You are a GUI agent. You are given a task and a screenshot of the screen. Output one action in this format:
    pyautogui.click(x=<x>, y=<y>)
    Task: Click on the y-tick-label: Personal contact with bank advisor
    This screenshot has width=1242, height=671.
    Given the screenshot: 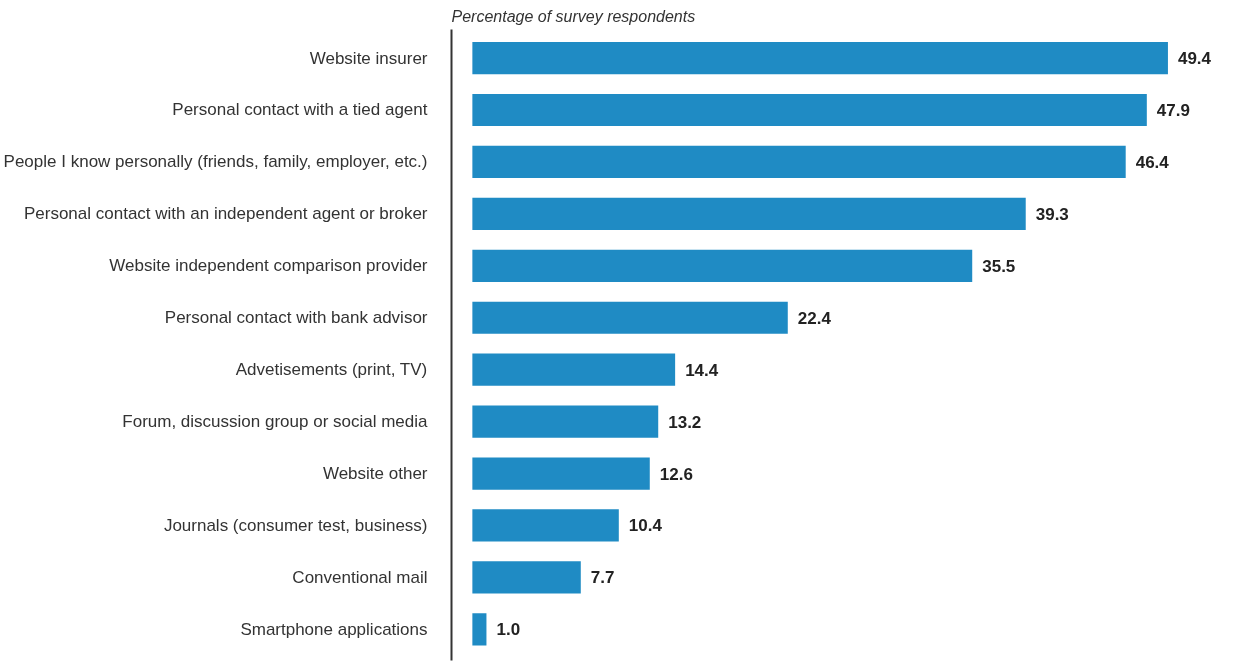 What is the action you would take?
    pyautogui.click(x=296, y=318)
    